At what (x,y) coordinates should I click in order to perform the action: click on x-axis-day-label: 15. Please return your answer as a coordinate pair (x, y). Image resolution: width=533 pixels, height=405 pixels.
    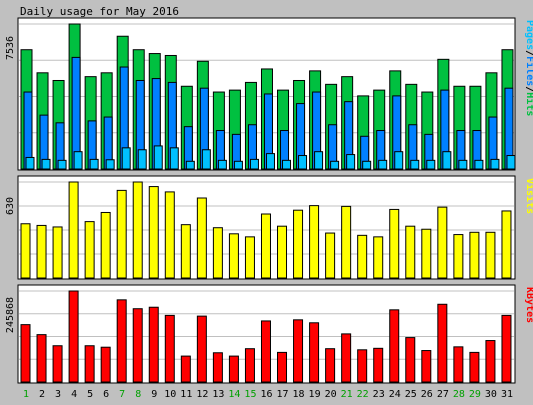
    Looking at the image, I should click on (250, 394).